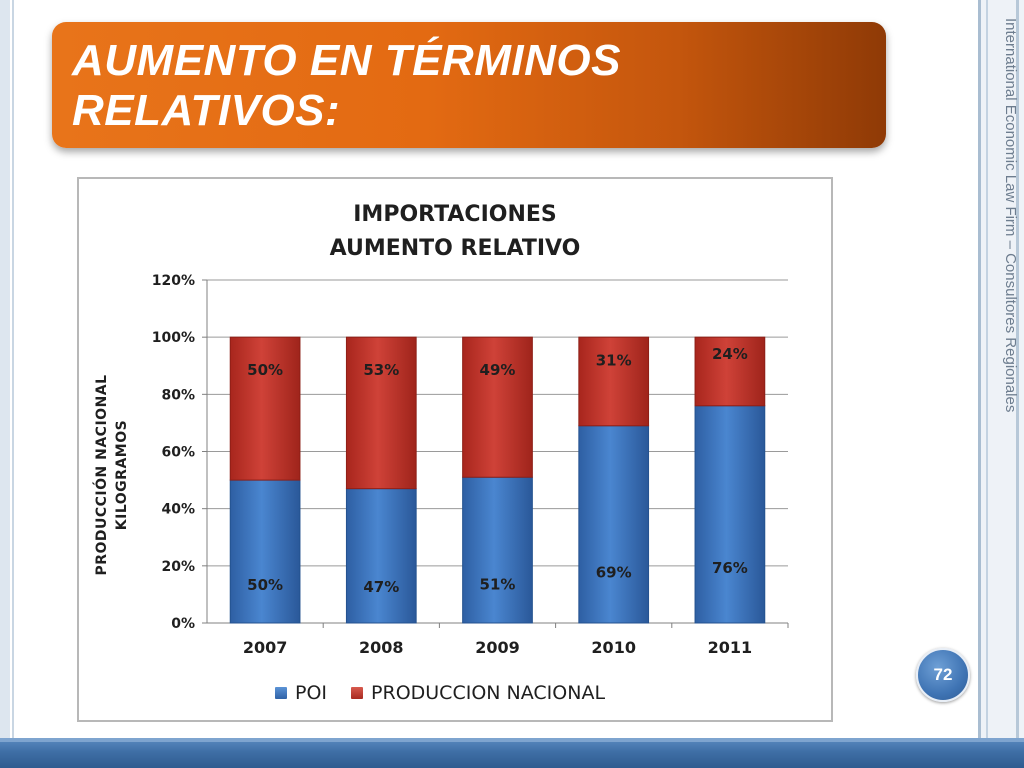 The width and height of the screenshot is (1024, 768). I want to click on footer-bar-highlight, so click(512, 740).